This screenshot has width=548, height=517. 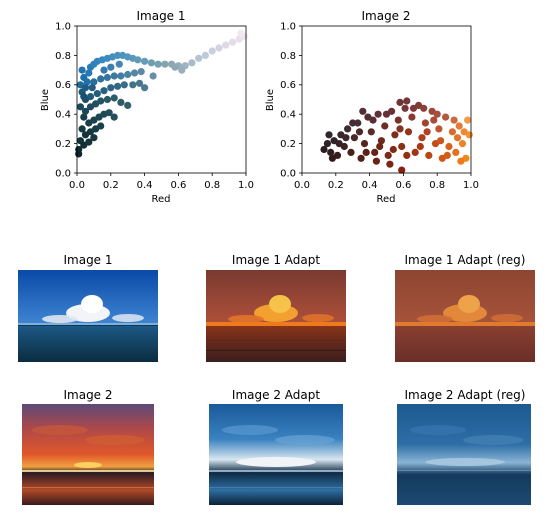 I want to click on panel-title: Image 1 Adapt (reg), so click(x=465, y=260).